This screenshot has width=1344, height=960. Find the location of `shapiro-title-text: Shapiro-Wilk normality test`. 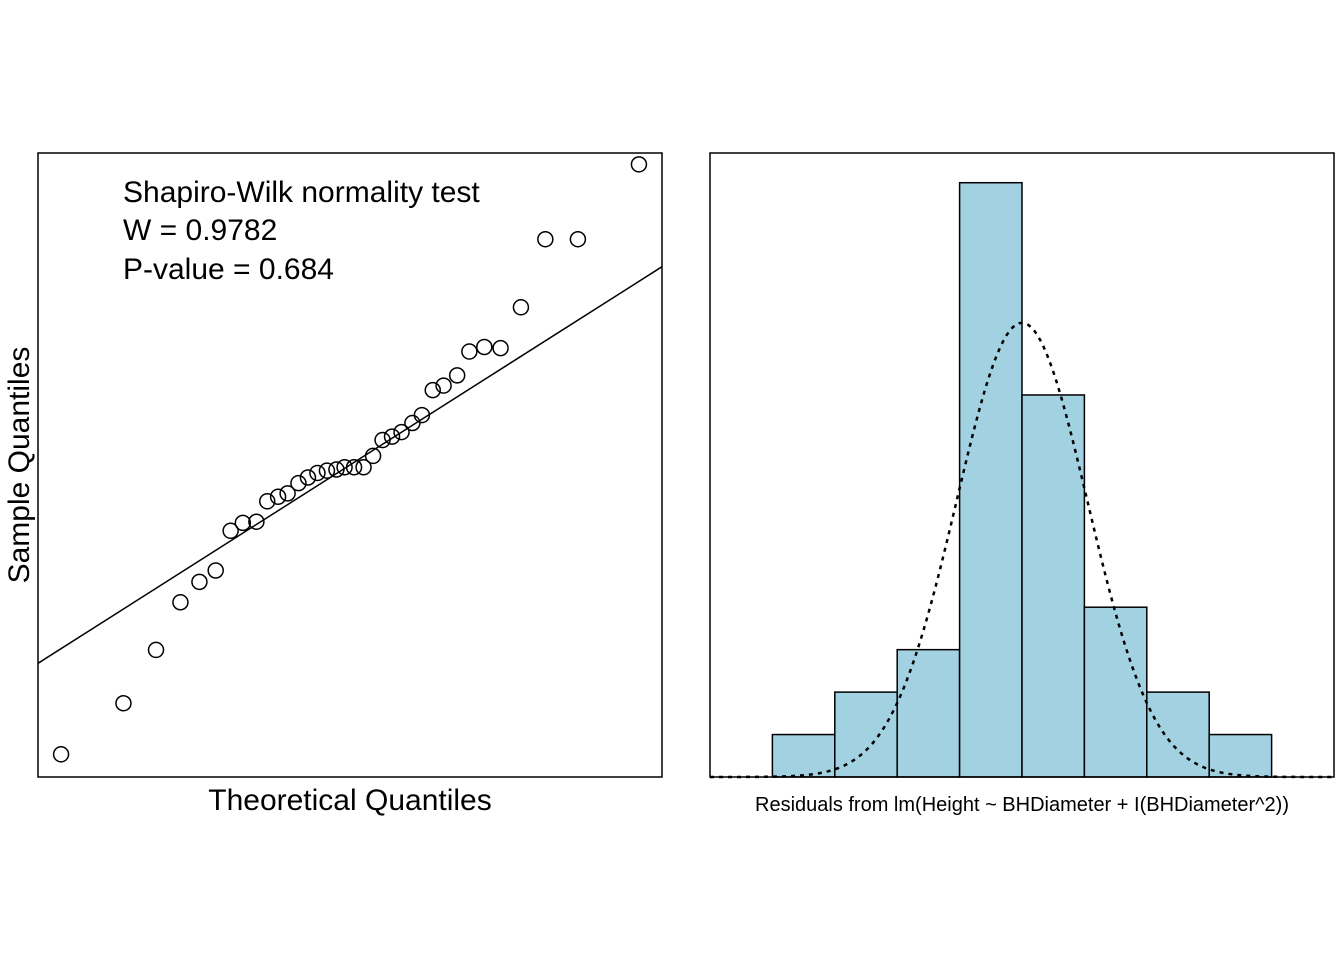

shapiro-title-text: Shapiro-Wilk normality test is located at coordinates (301, 192).